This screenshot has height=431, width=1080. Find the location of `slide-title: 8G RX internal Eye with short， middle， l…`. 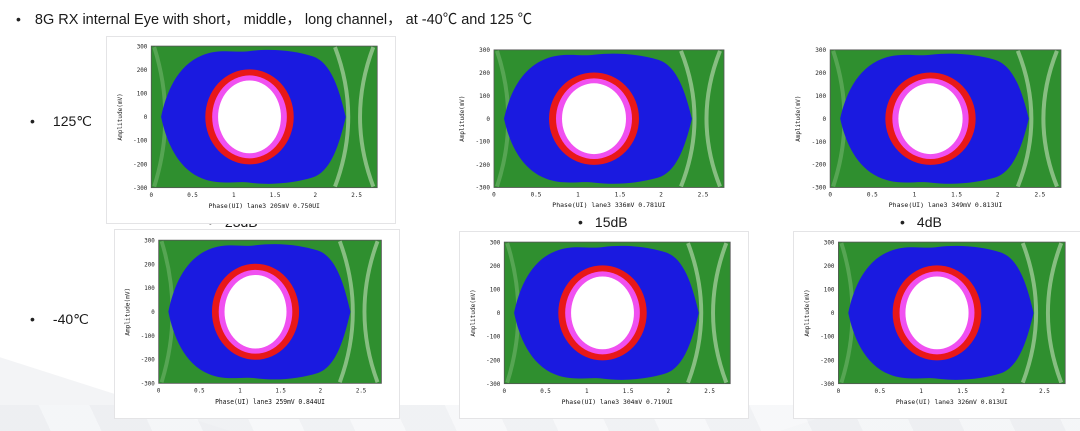

slide-title: 8G RX internal Eye with short， middle， l… is located at coordinates (283, 20).